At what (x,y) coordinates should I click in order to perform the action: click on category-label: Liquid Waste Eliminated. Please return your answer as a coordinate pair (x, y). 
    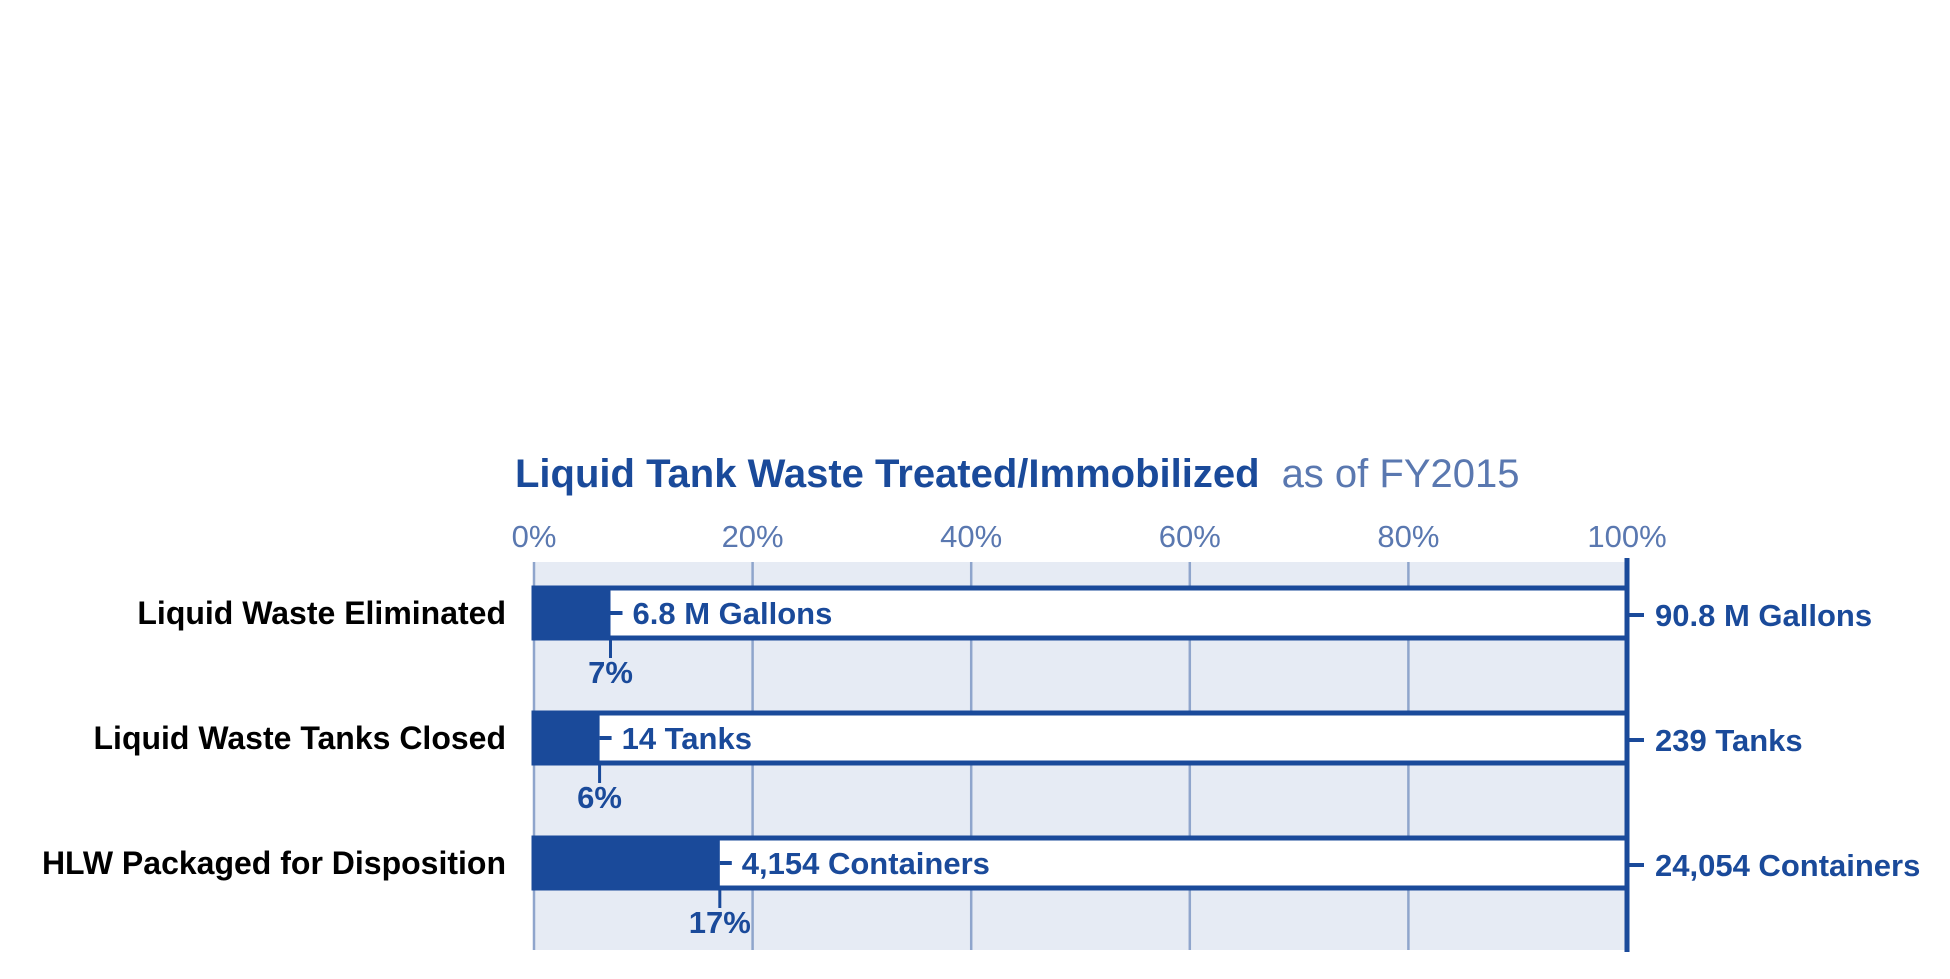
    Looking at the image, I should click on (321, 613).